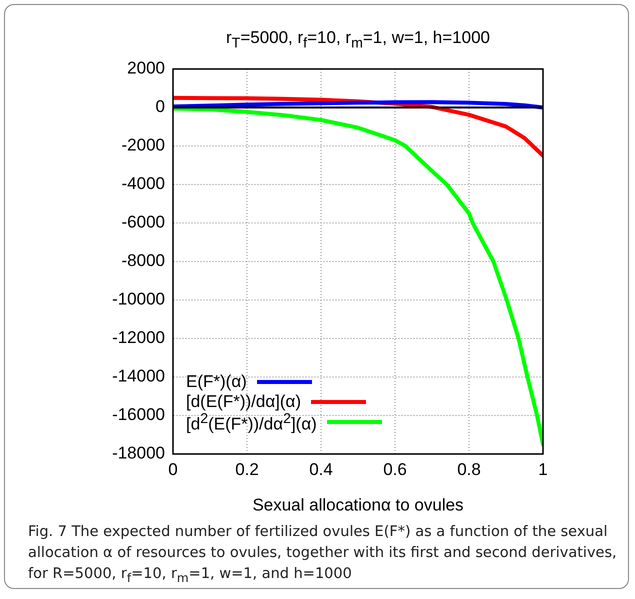 Image resolution: width=635 pixels, height=599 pixels. I want to click on y-tick-label: -12000, so click(138, 338).